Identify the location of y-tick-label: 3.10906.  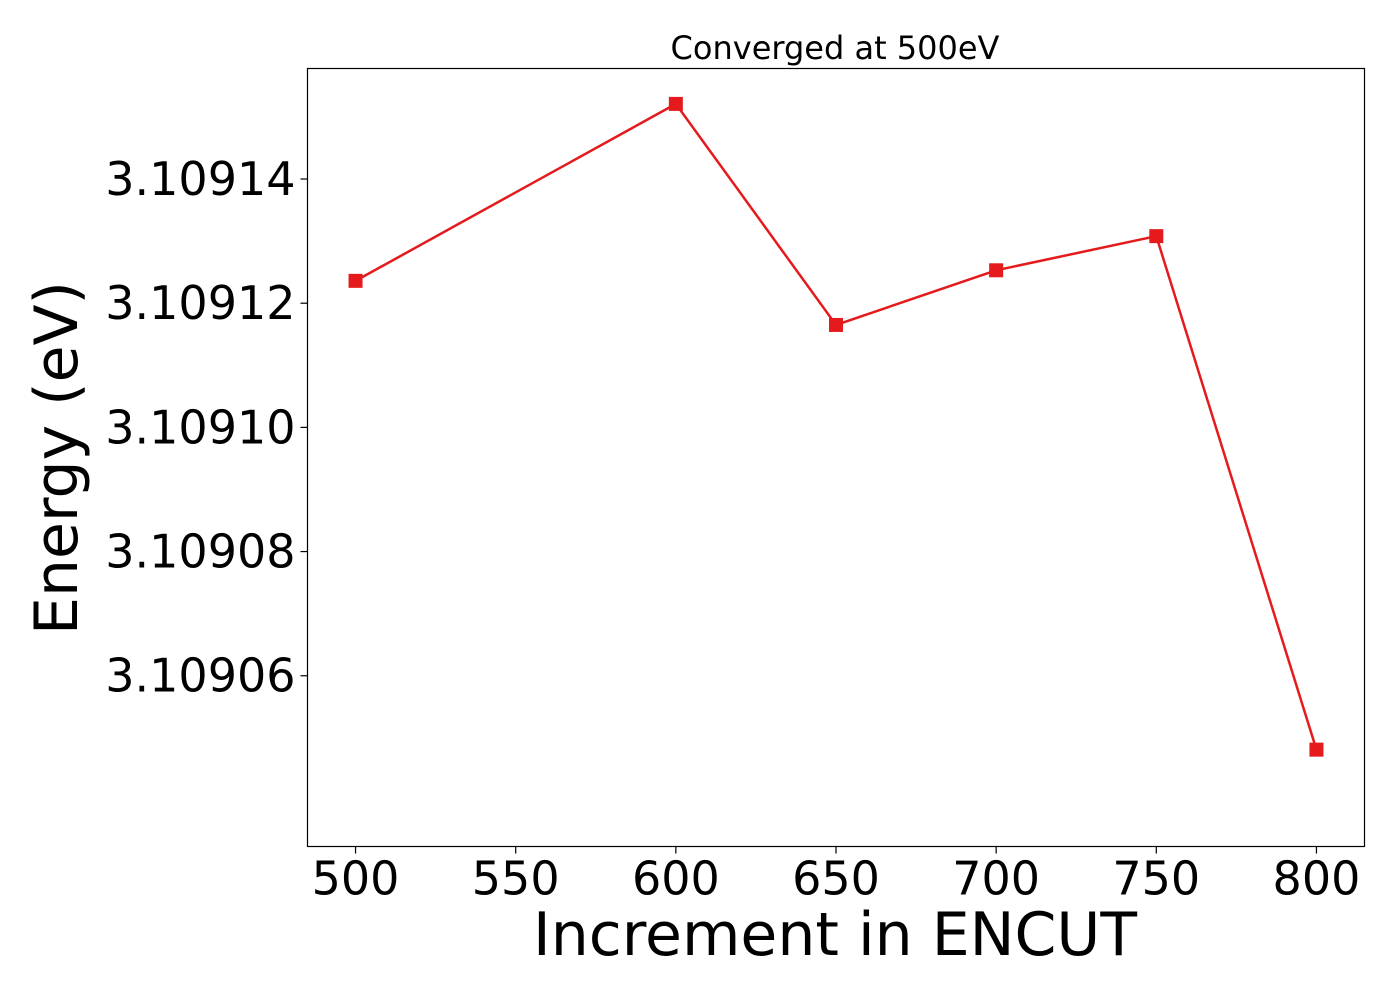
(200, 676).